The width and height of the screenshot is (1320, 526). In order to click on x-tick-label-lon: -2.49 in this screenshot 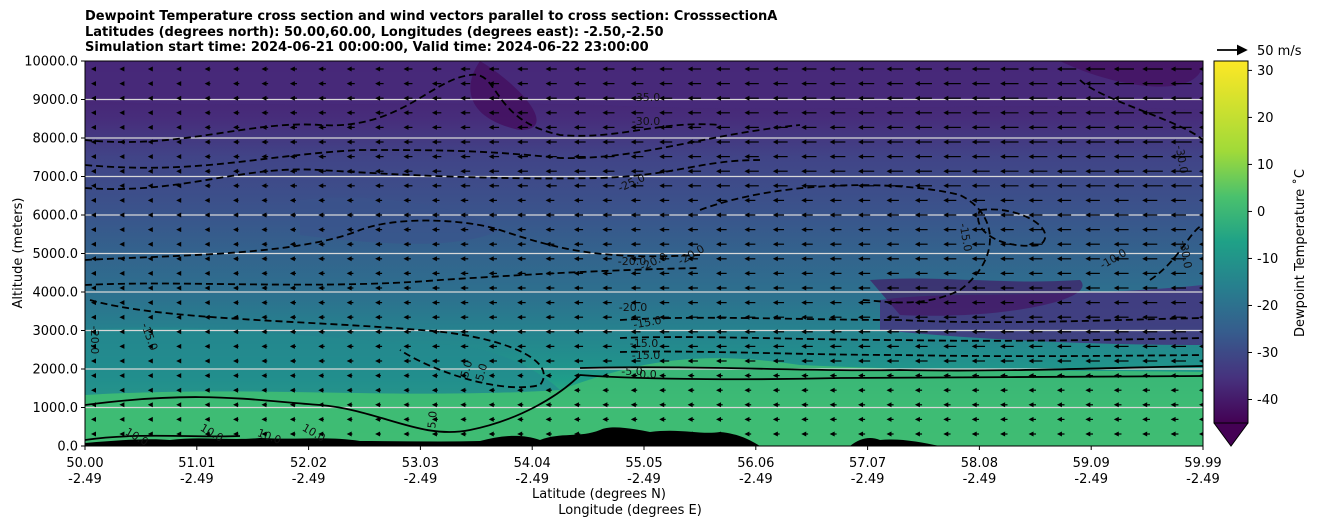, I will do `click(756, 479)`.